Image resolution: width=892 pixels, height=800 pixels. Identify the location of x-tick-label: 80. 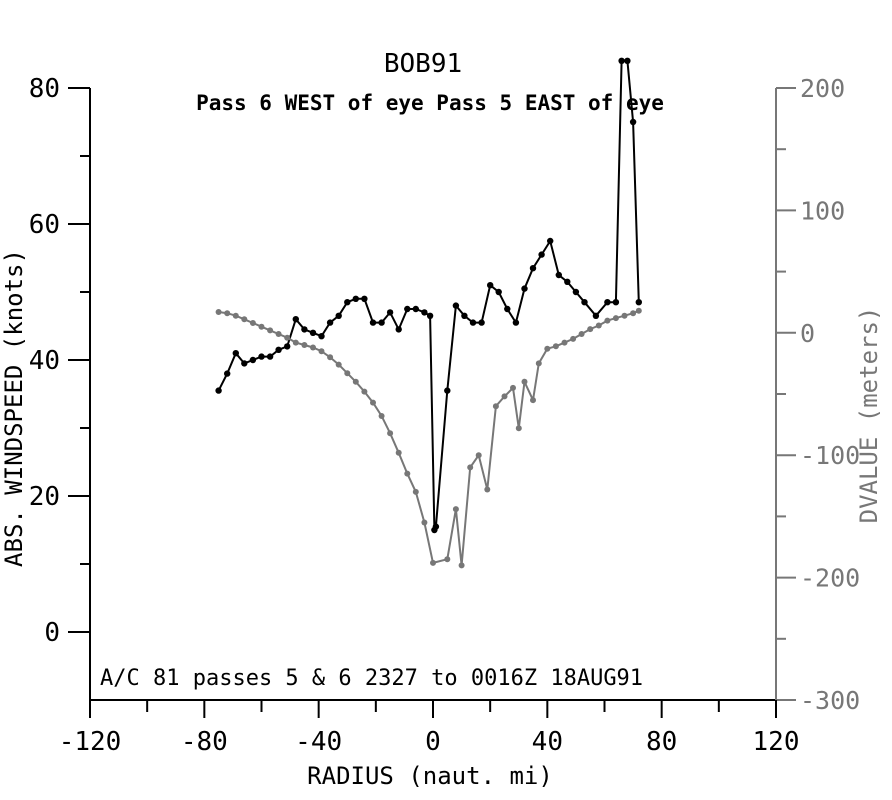
(661, 742).